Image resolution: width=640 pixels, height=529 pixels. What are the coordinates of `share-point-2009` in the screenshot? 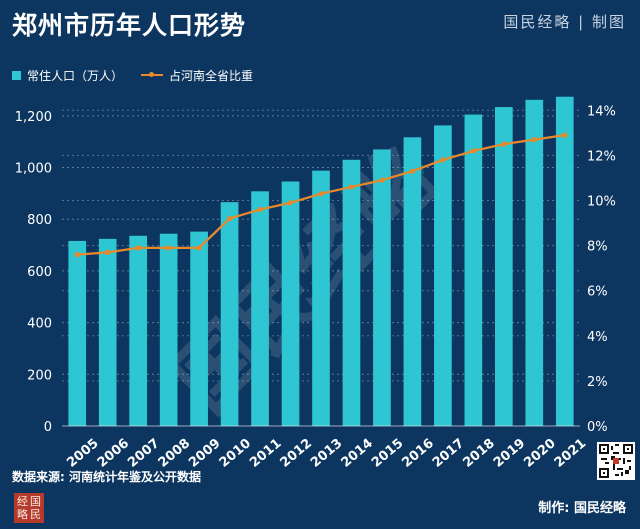 It's located at (199, 248).